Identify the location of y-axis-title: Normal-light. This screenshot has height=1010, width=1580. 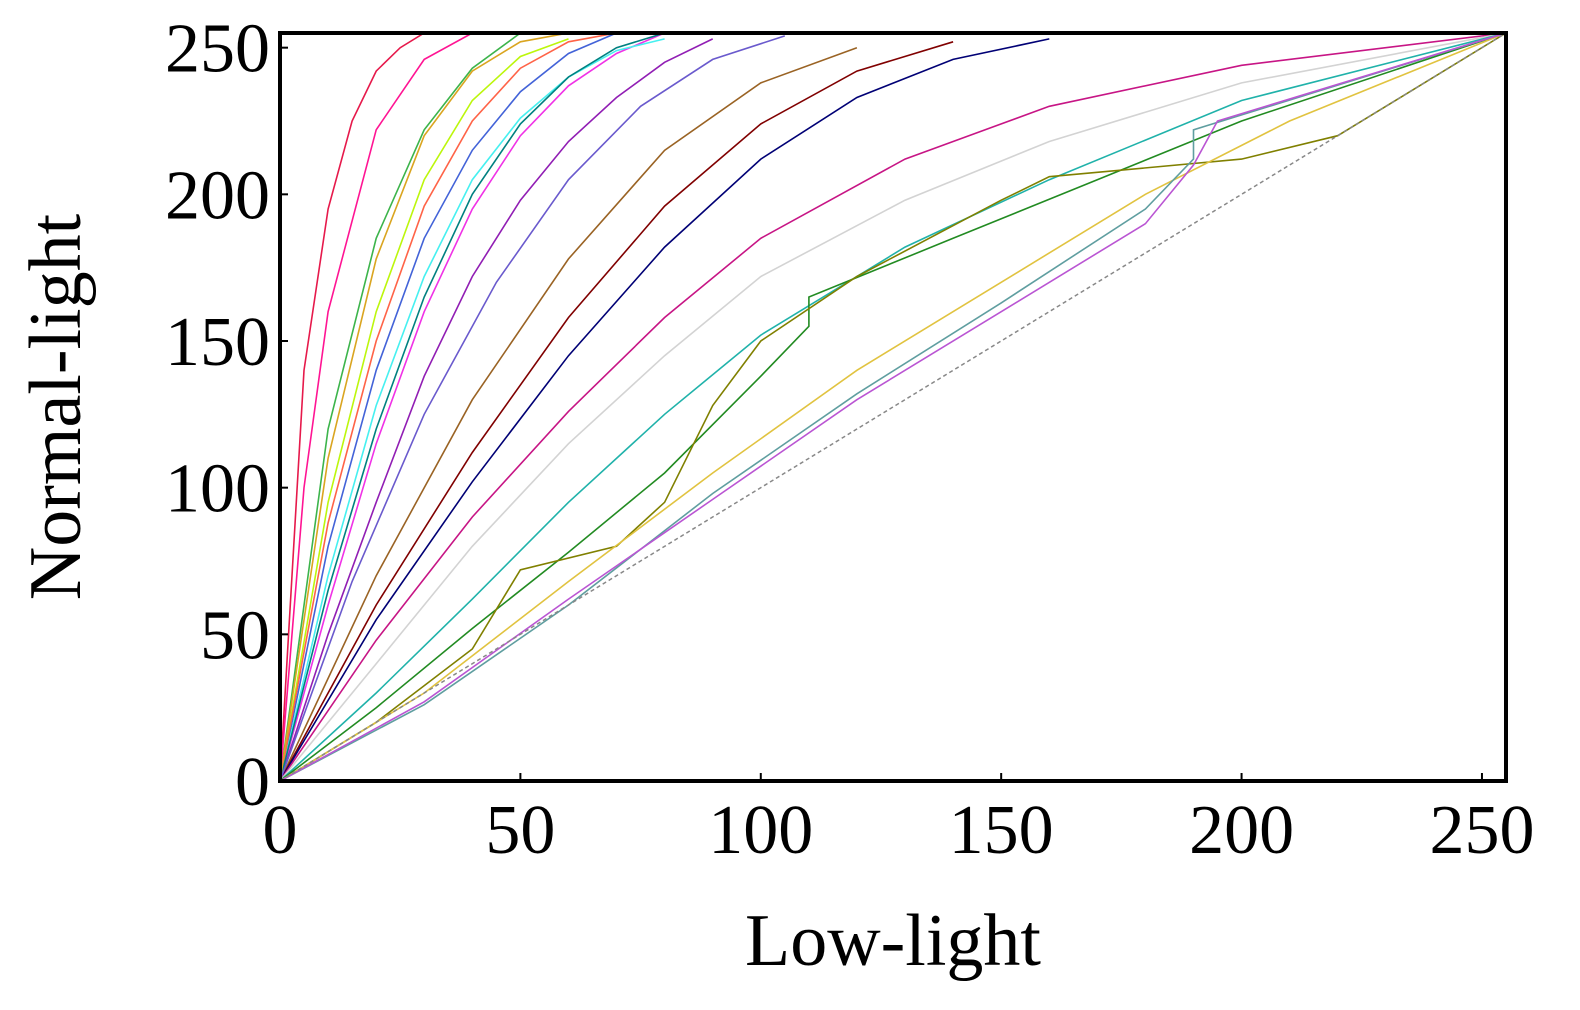
(56, 406).